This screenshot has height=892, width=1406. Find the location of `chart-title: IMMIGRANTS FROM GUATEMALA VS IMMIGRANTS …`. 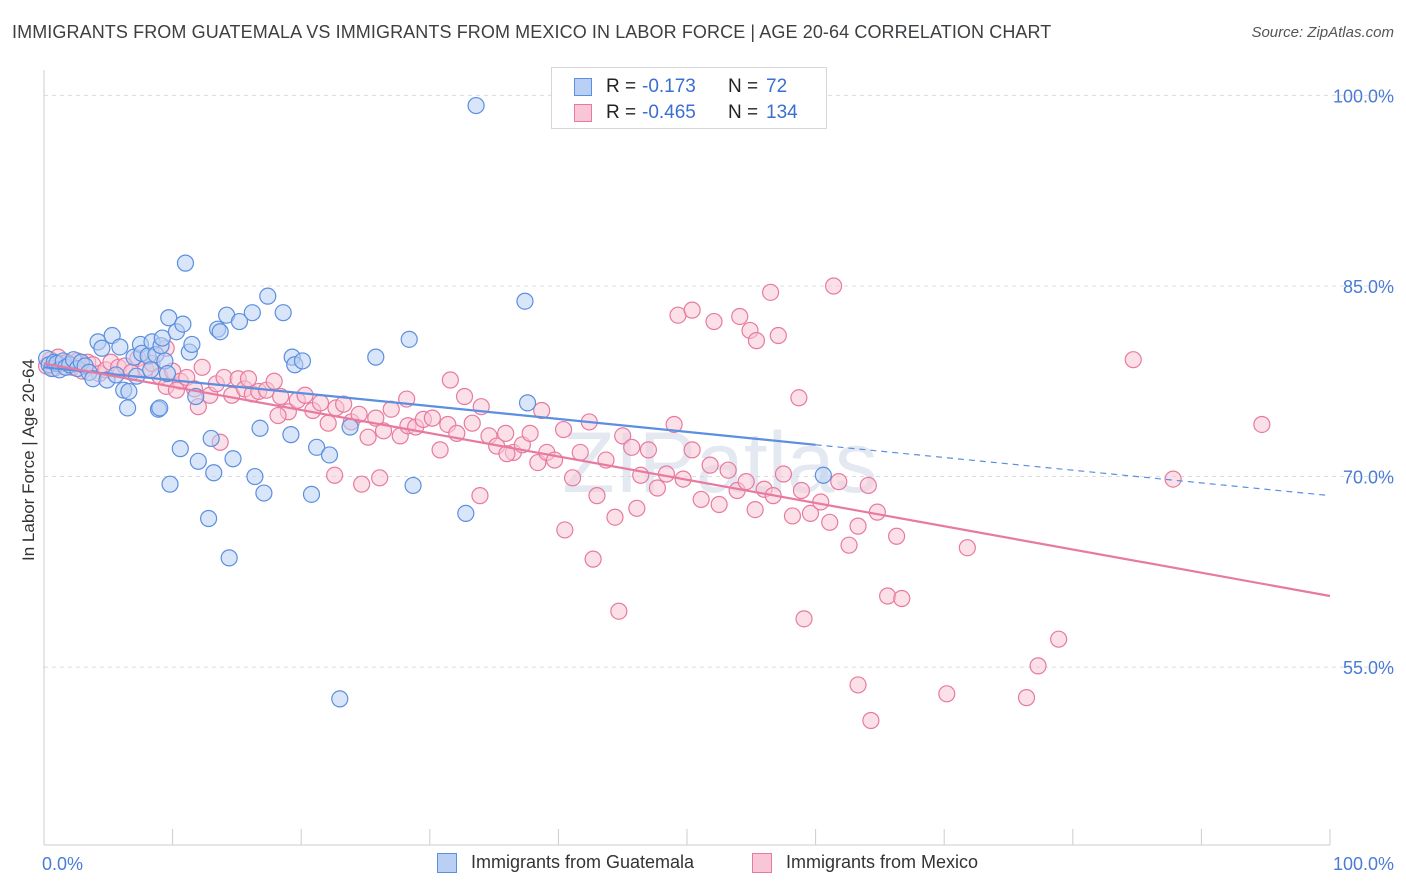

chart-title: IMMIGRANTS FROM GUATEMALA VS IMMIGRANTS … is located at coordinates (532, 32).